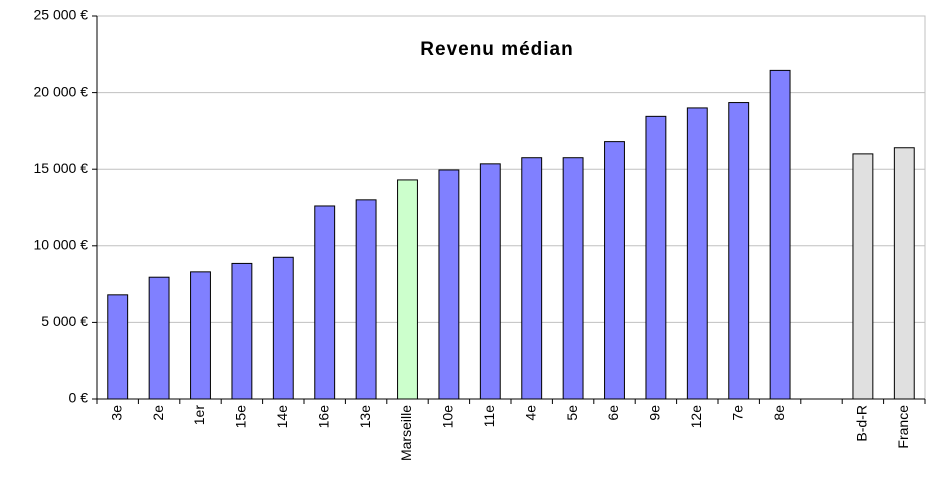  Describe the element at coordinates (406, 433) in the screenshot. I see `x-tick-label: Marseille` at that location.